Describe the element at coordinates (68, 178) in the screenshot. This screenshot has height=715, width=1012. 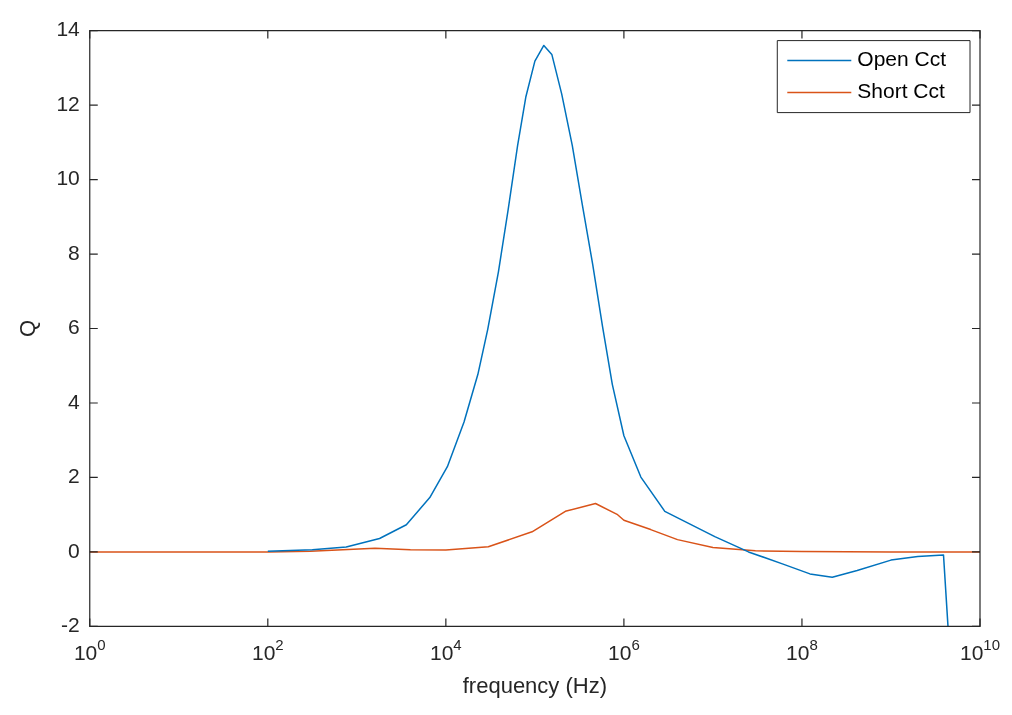
I see `y-tick-label: 10` at that location.